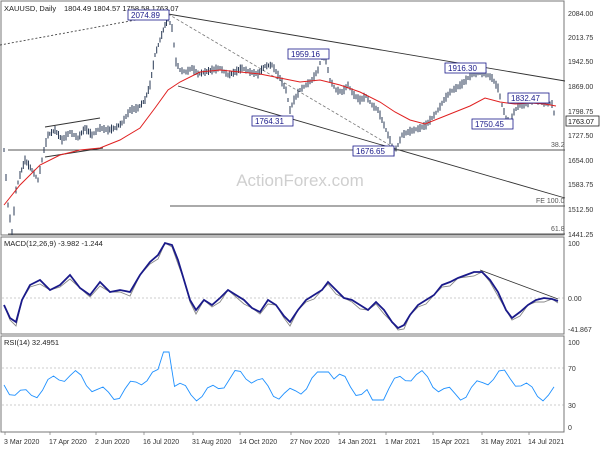 The height and width of the screenshot is (455, 600). Describe the element at coordinates (53, 243) in the screenshot. I see `macd-header: MACD(12,26,9) -3.982 -1.244` at that location.